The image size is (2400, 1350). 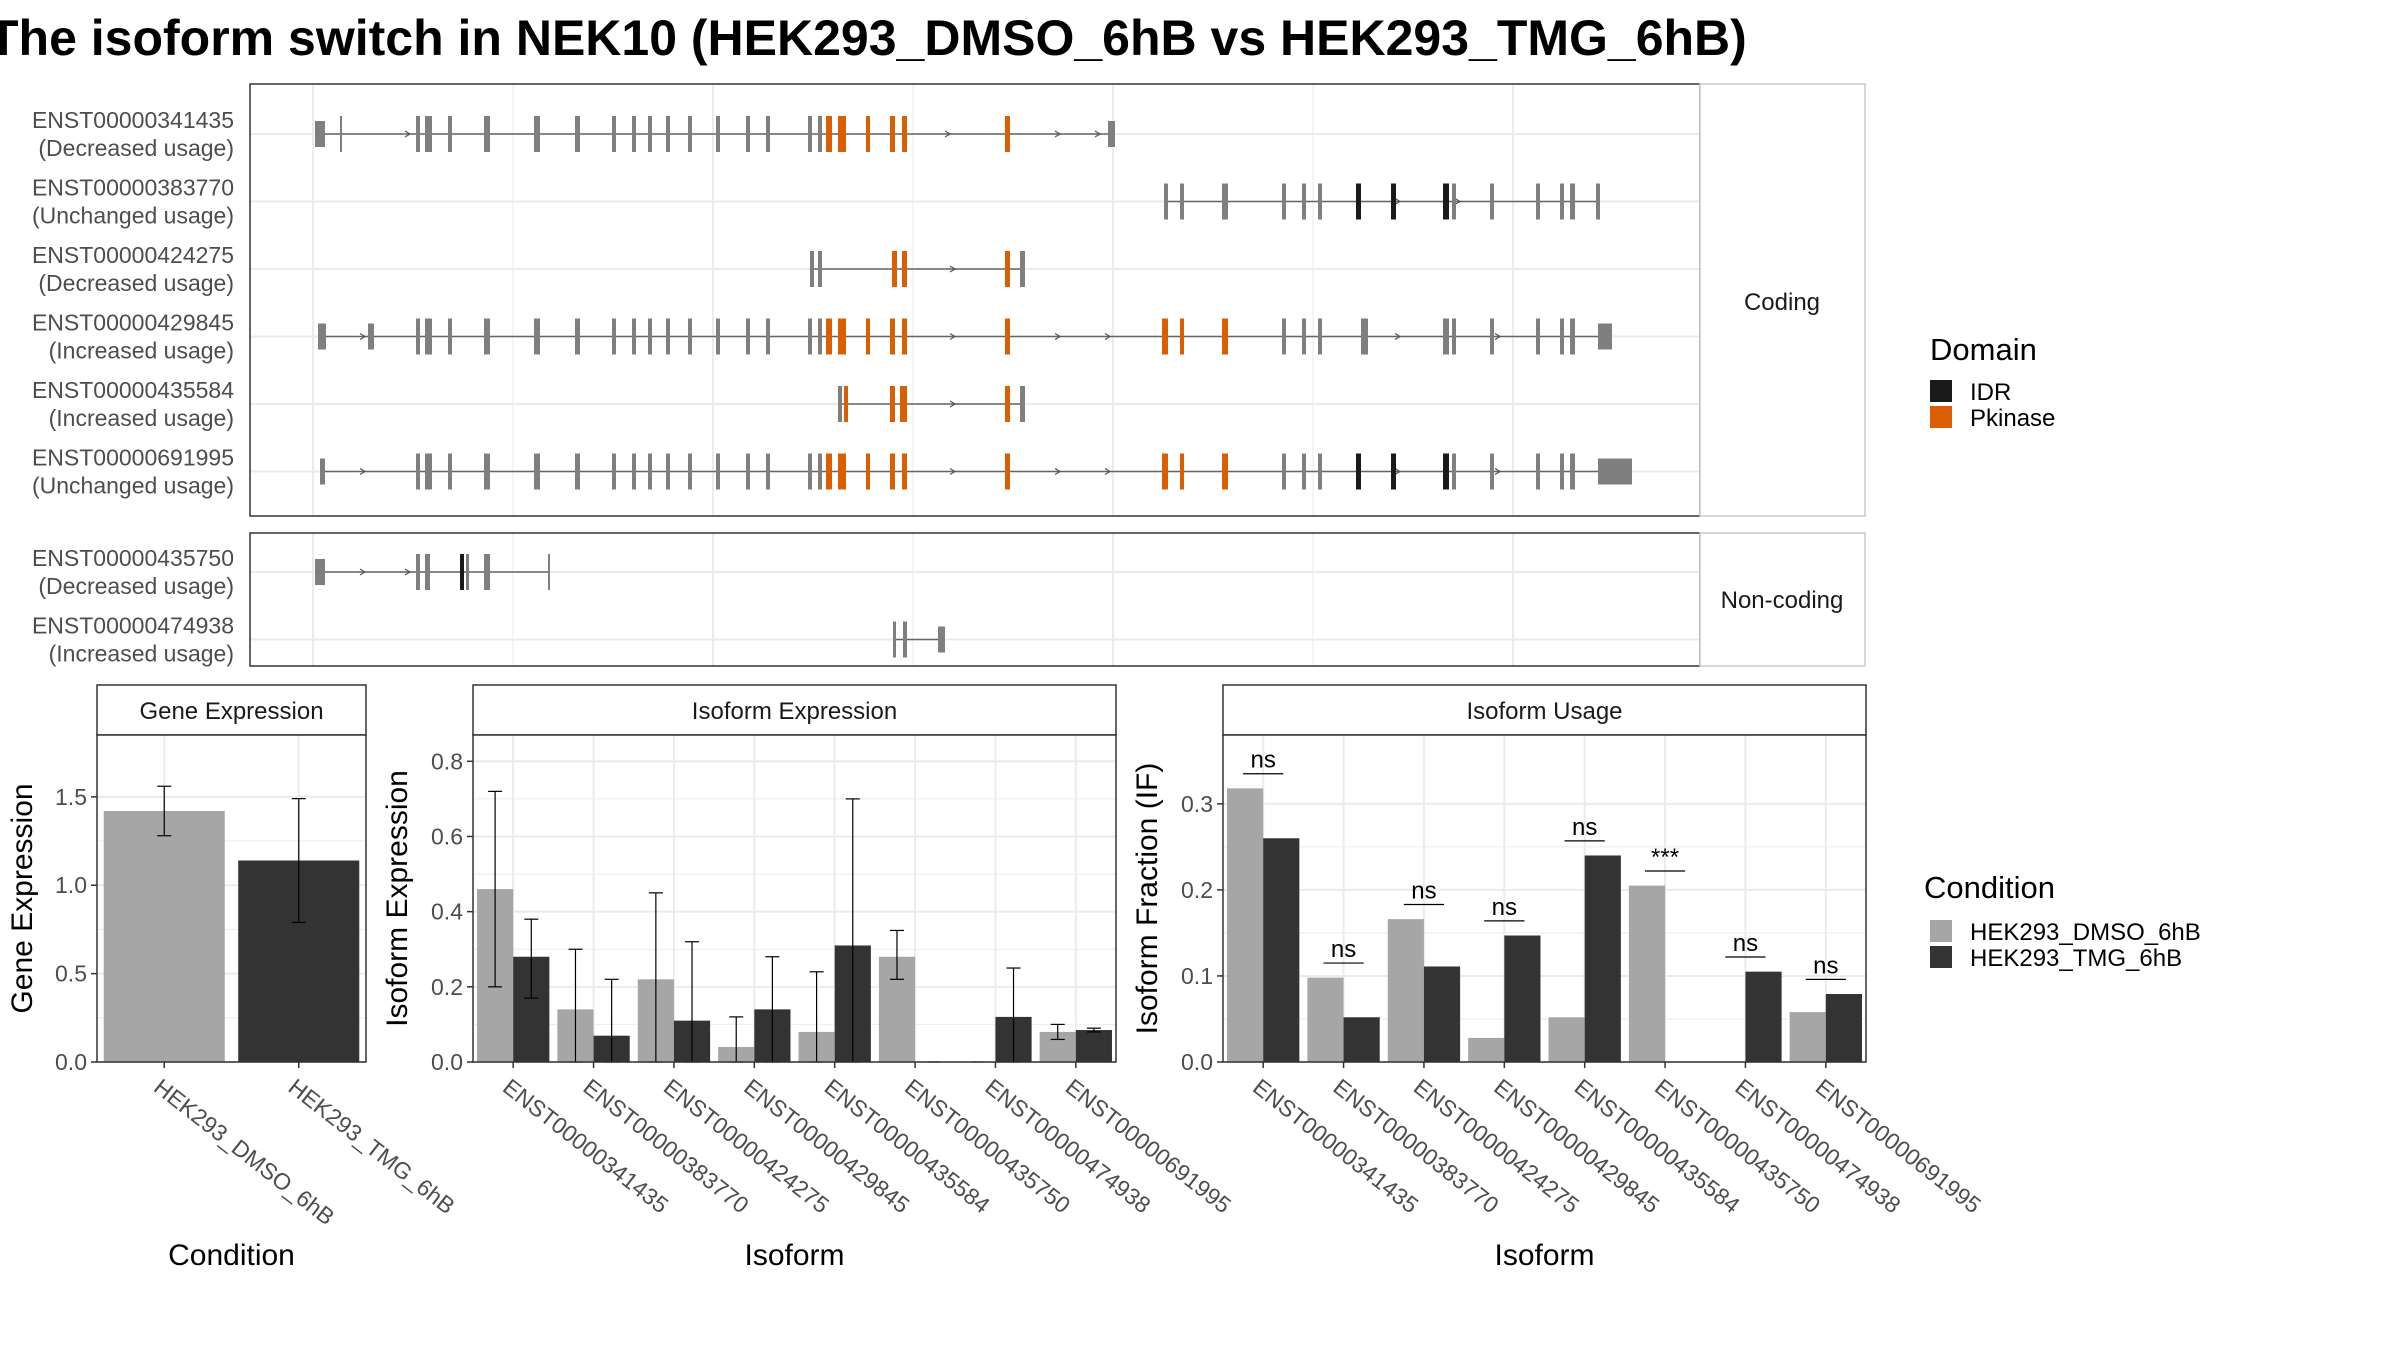 What do you see at coordinates (1263, 760) in the screenshot?
I see `significance-label: ns` at bounding box center [1263, 760].